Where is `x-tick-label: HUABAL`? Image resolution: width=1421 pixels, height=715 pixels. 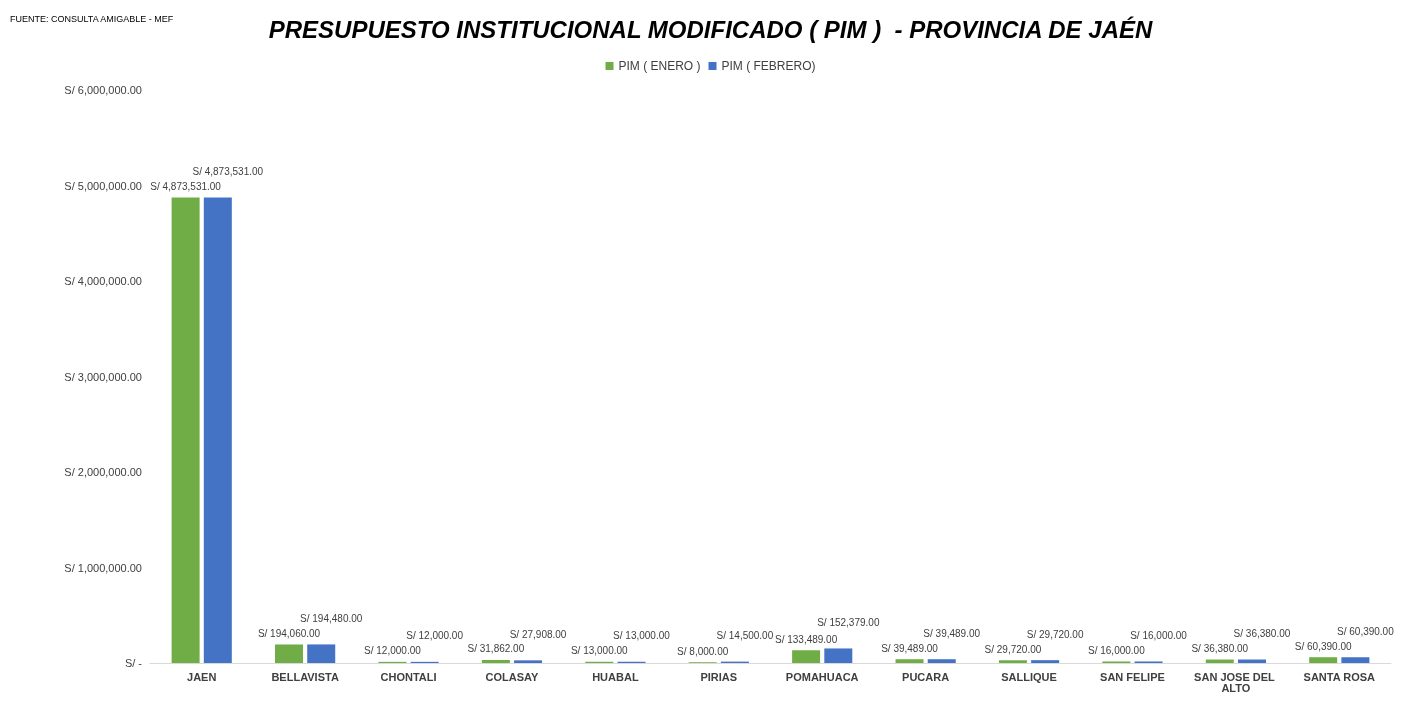 x-tick-label: HUABAL is located at coordinates (615, 676).